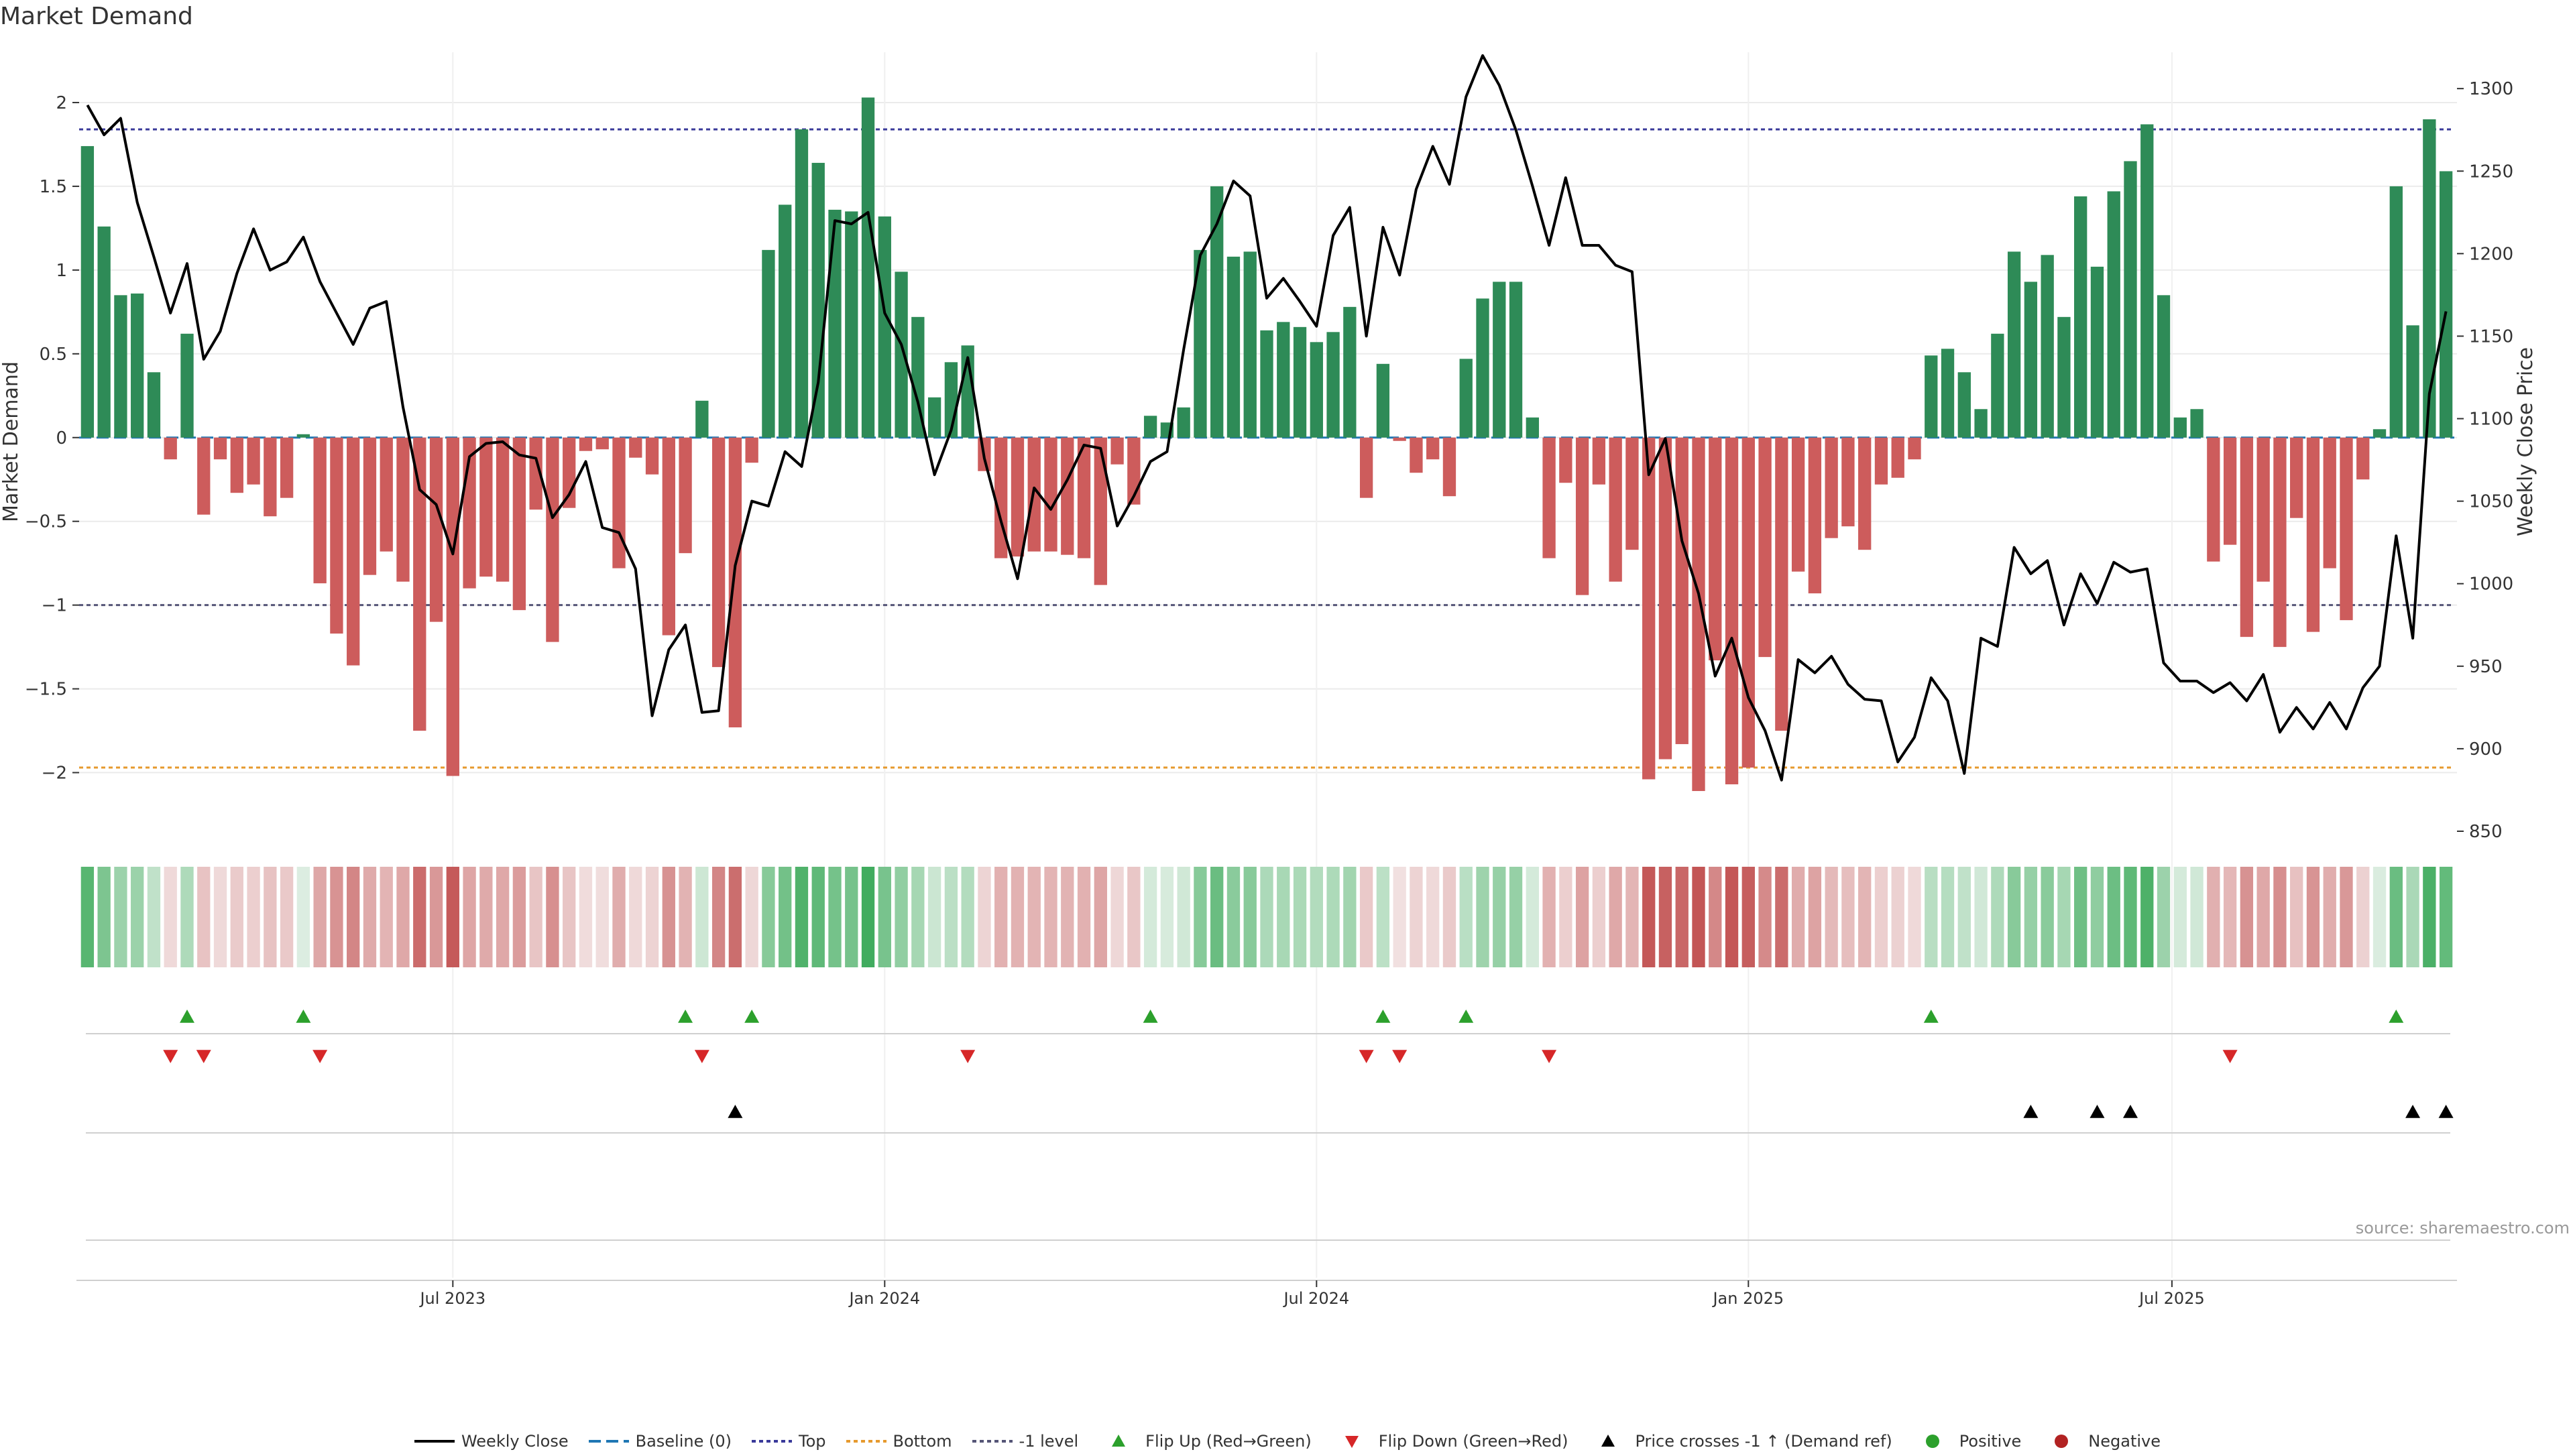  I want to click on legend-label: Flip Down (Green→Red), so click(1473, 1441).